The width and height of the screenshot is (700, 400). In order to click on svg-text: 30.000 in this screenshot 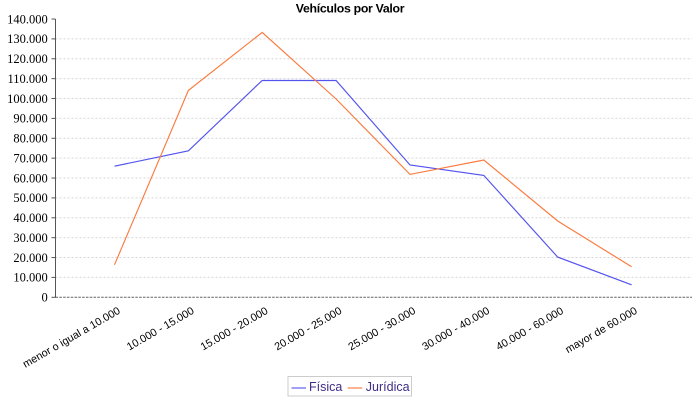, I will do `click(30, 238)`.